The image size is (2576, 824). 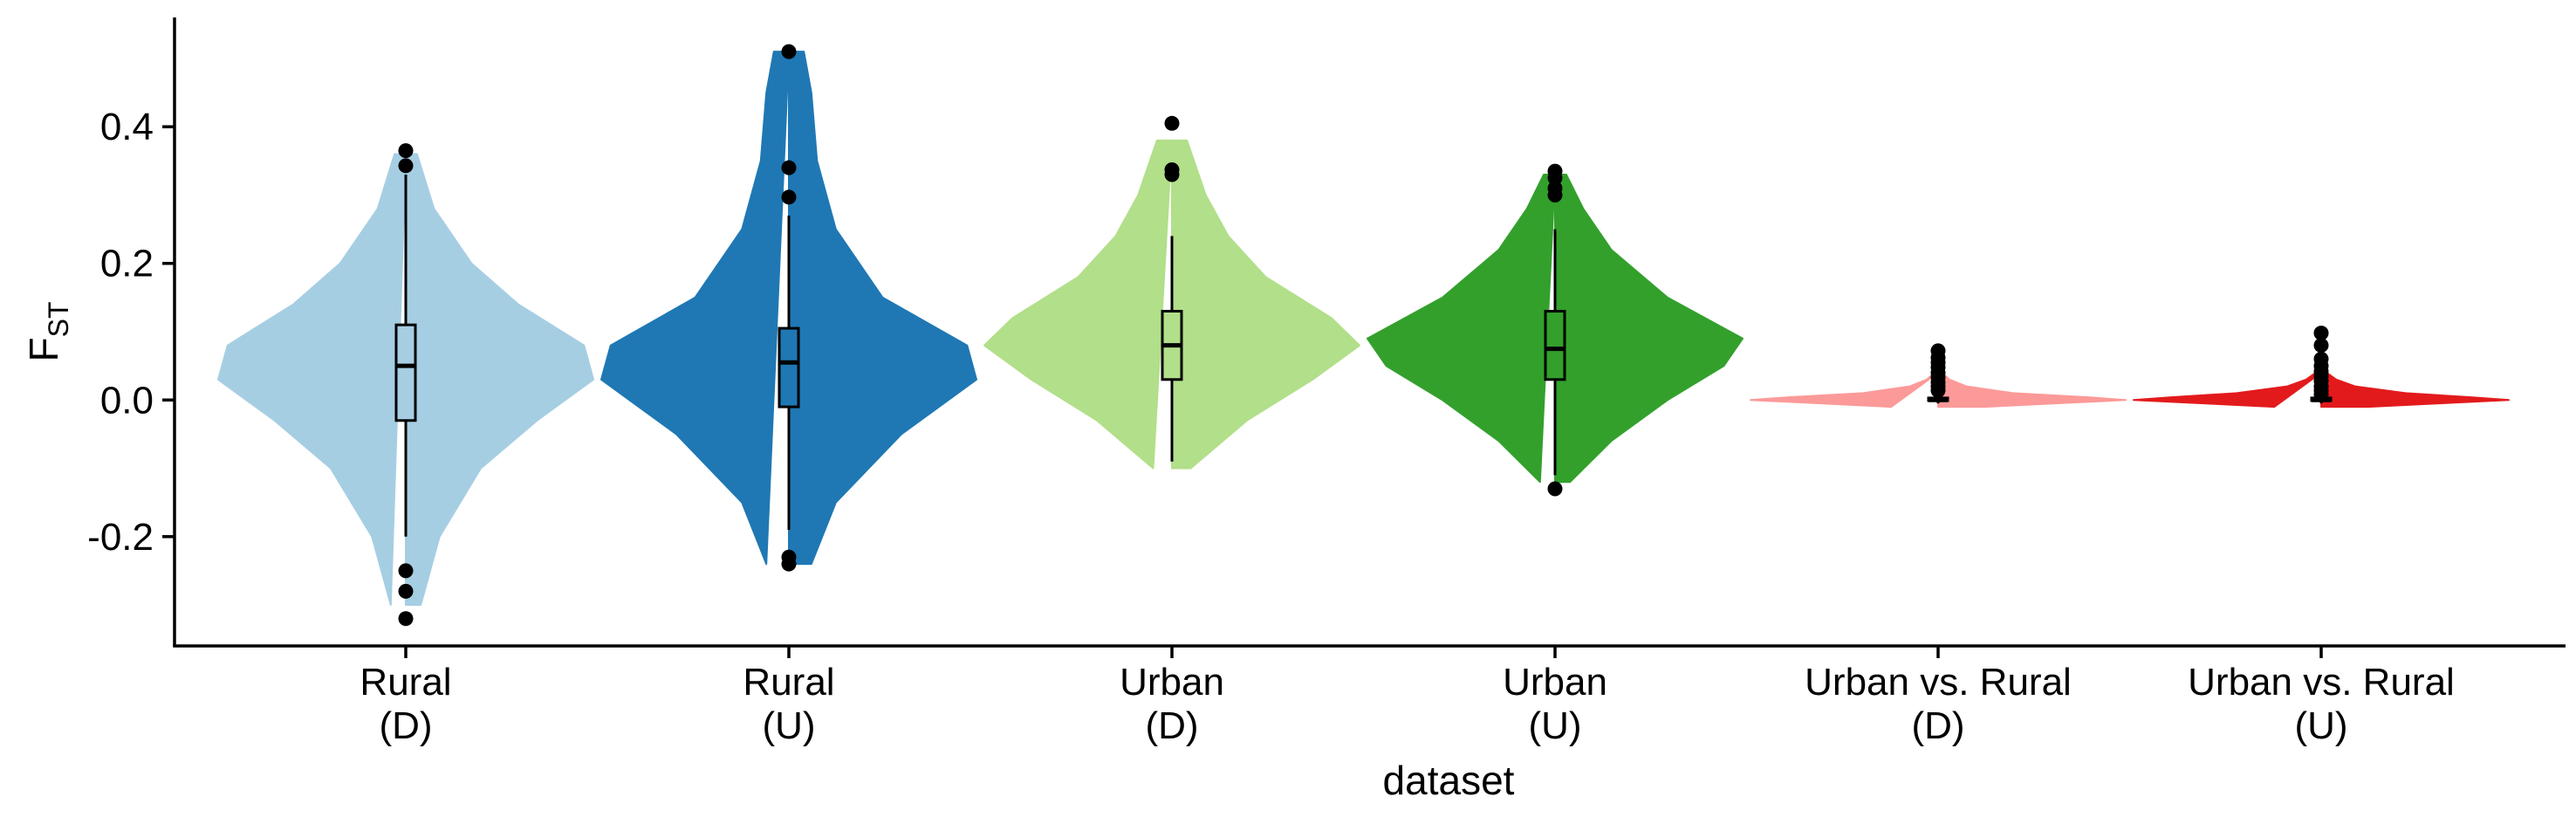 I want to click on y-axis-title: FST, so click(x=48, y=332).